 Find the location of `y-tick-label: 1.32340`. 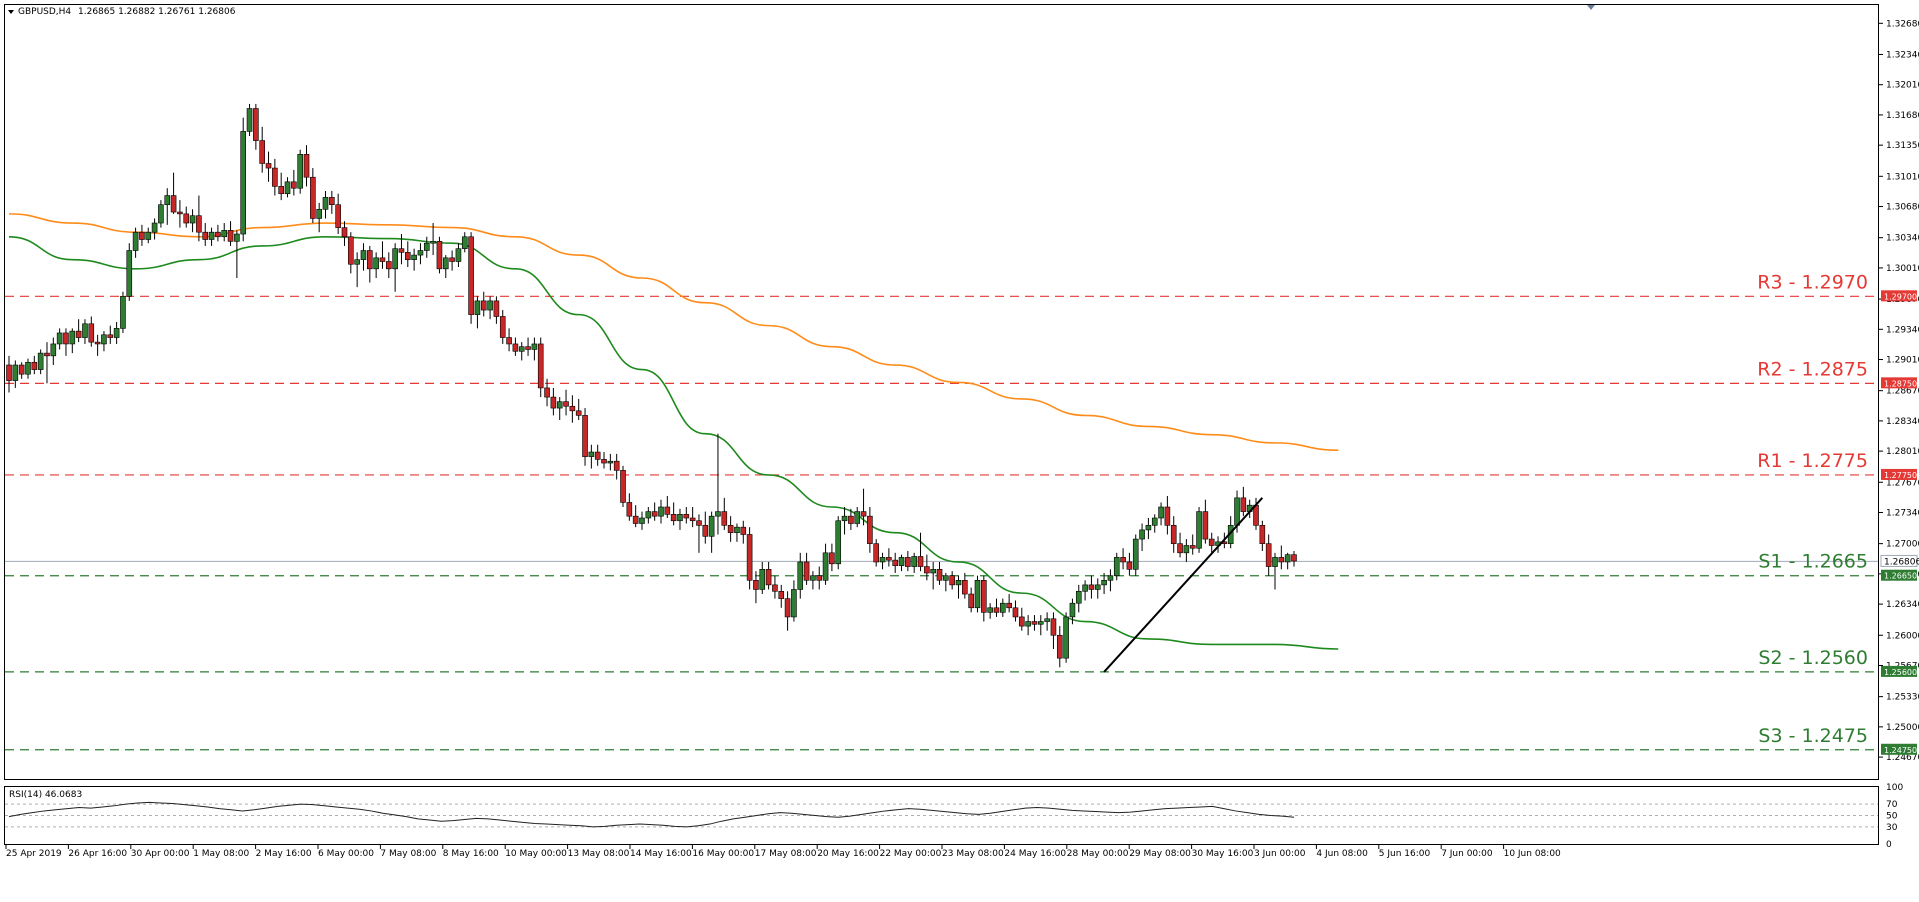

y-tick-label: 1.32340 is located at coordinates (1902, 55).